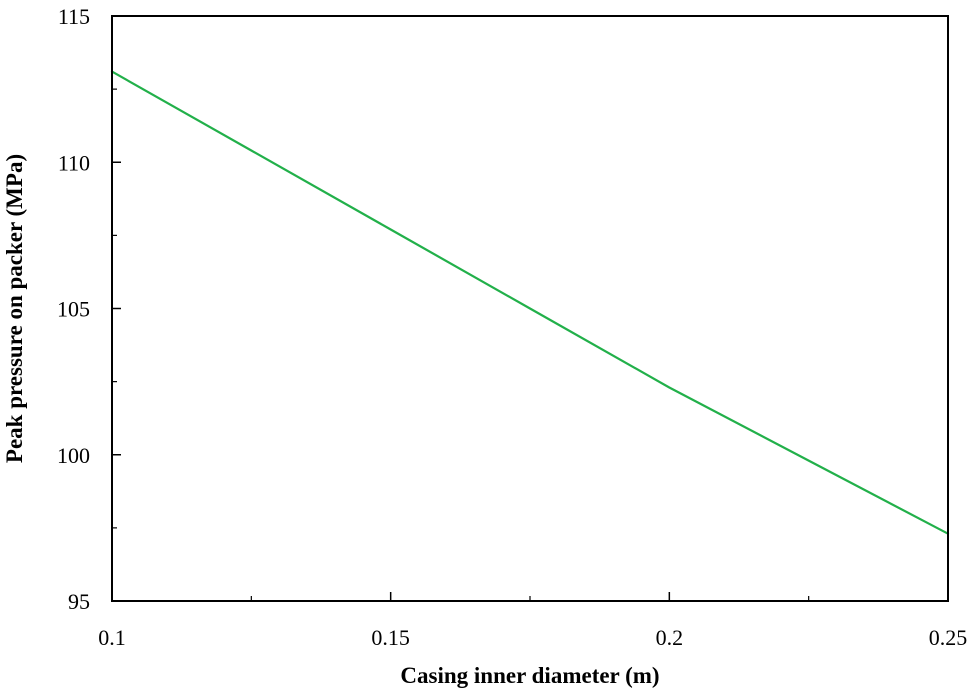 The width and height of the screenshot is (975, 691). I want to click on x-tick-label: 0.25, so click(948, 637).